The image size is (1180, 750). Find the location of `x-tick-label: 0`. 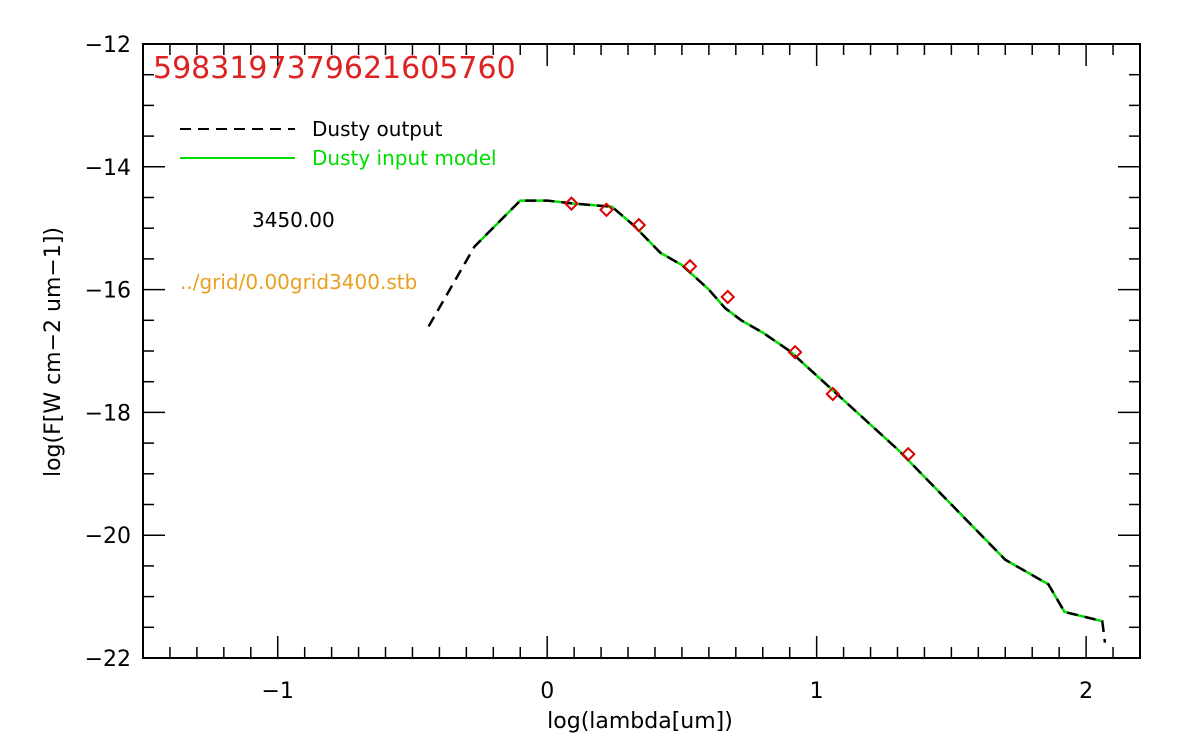

x-tick-label: 0 is located at coordinates (547, 691).